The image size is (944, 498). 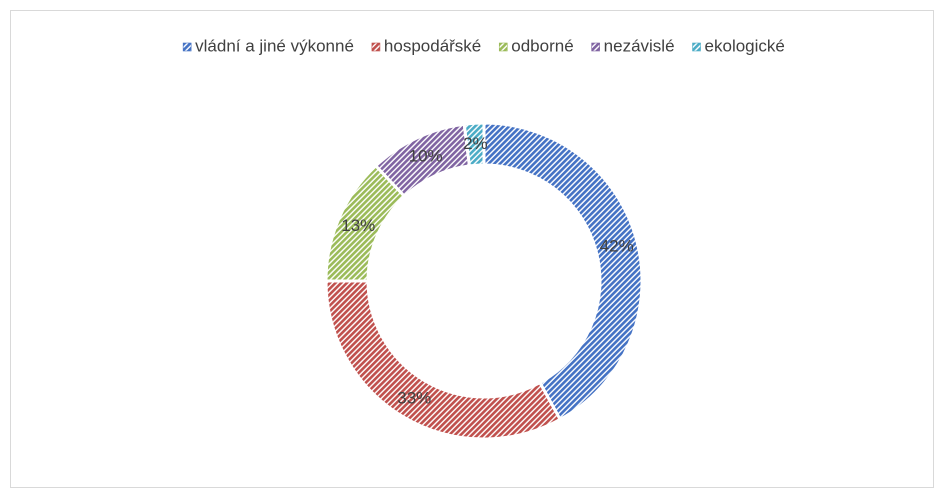 I want to click on data-label: 2%, so click(x=475, y=143).